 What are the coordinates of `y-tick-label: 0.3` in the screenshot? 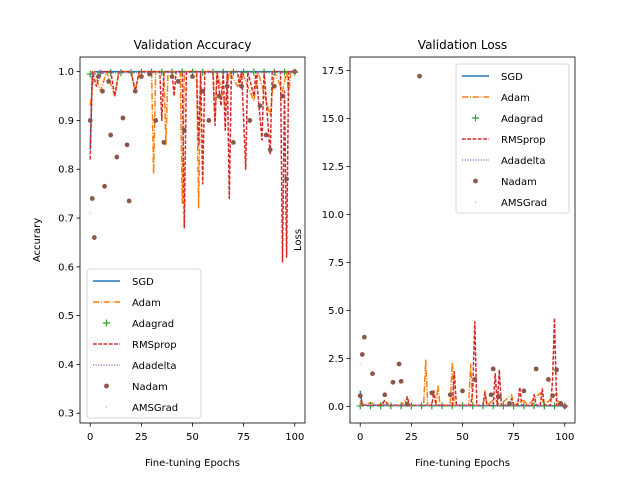 It's located at (66, 414).